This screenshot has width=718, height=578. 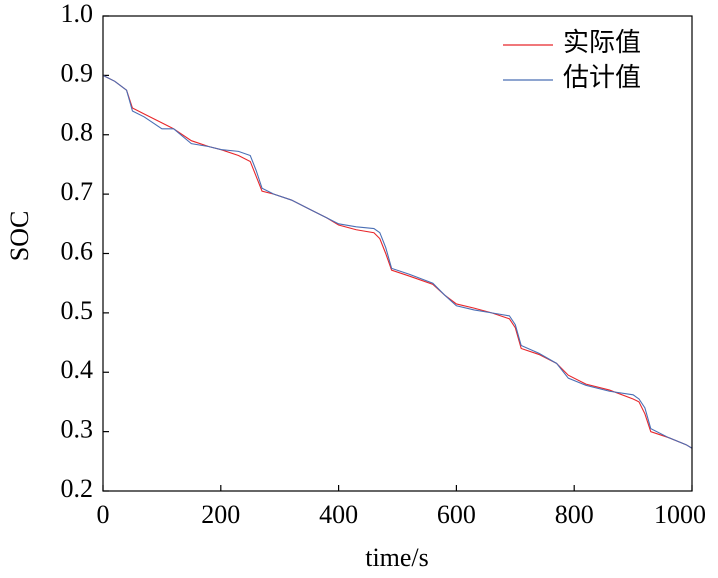 I want to click on x-tick-label: 800, so click(x=574, y=514).